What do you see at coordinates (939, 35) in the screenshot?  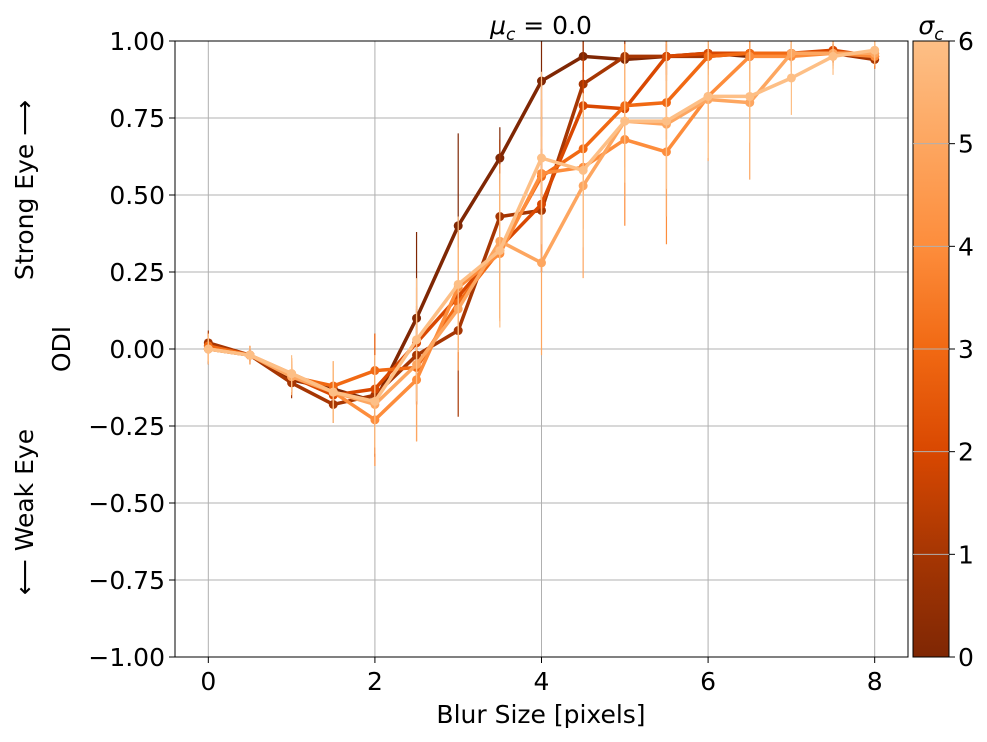 I see `colorbar-label-subscript: c` at bounding box center [939, 35].